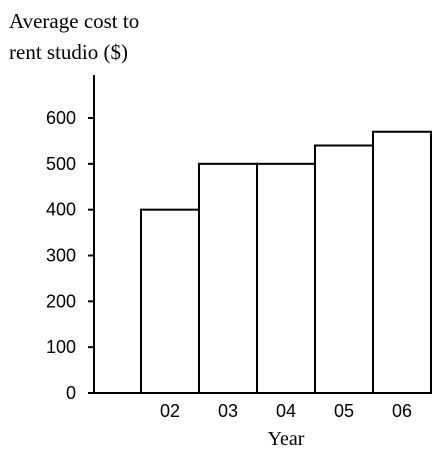 This screenshot has height=456, width=447. Describe the element at coordinates (74, 37) in the screenshot. I see `y-axis-title: Average cost to rent studio ($)` at that location.